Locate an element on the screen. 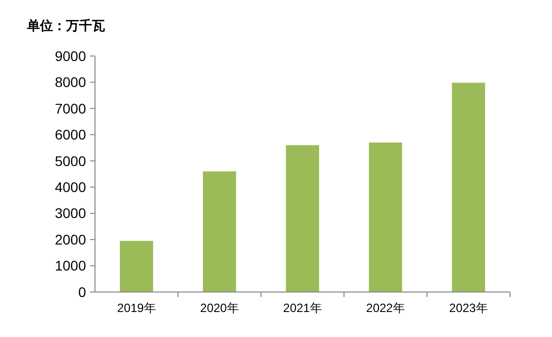 Image resolution: width=552 pixels, height=337 pixels. y-tick-label: 0 is located at coordinates (82, 292).